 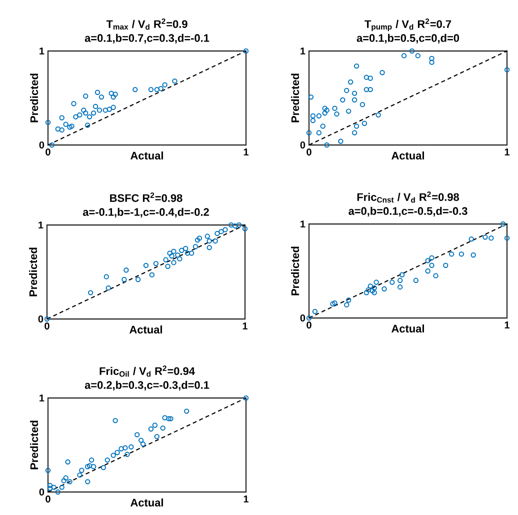 What do you see at coordinates (146, 197) in the screenshot?
I see `chart-title: BSFC R$^{2}$=0.98` at bounding box center [146, 197].